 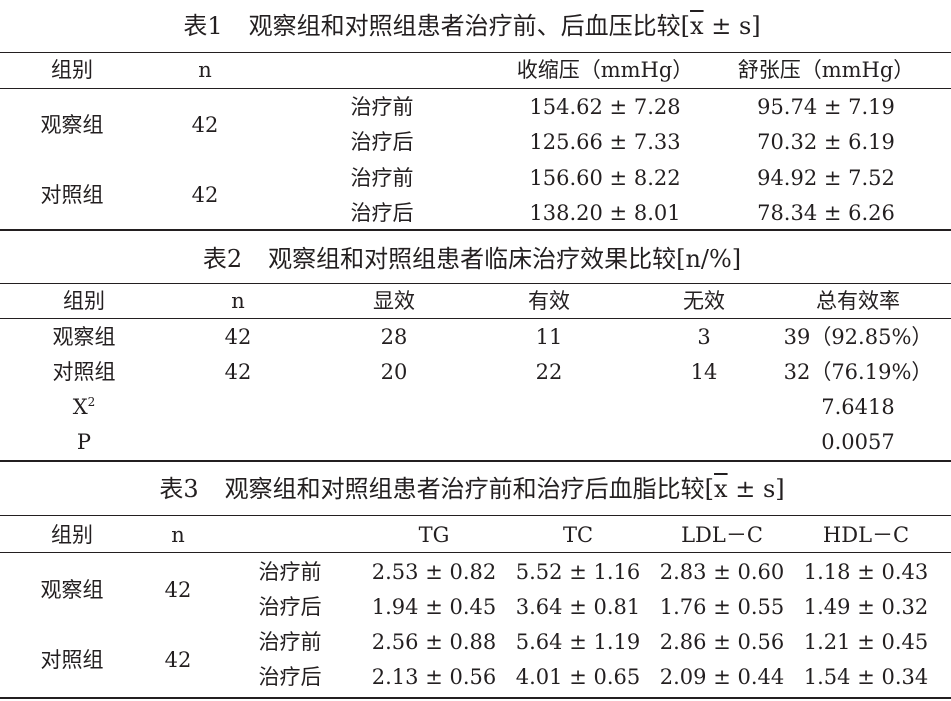 What do you see at coordinates (475, 461) in the screenshot?
I see `table2-bottom-rule` at bounding box center [475, 461].